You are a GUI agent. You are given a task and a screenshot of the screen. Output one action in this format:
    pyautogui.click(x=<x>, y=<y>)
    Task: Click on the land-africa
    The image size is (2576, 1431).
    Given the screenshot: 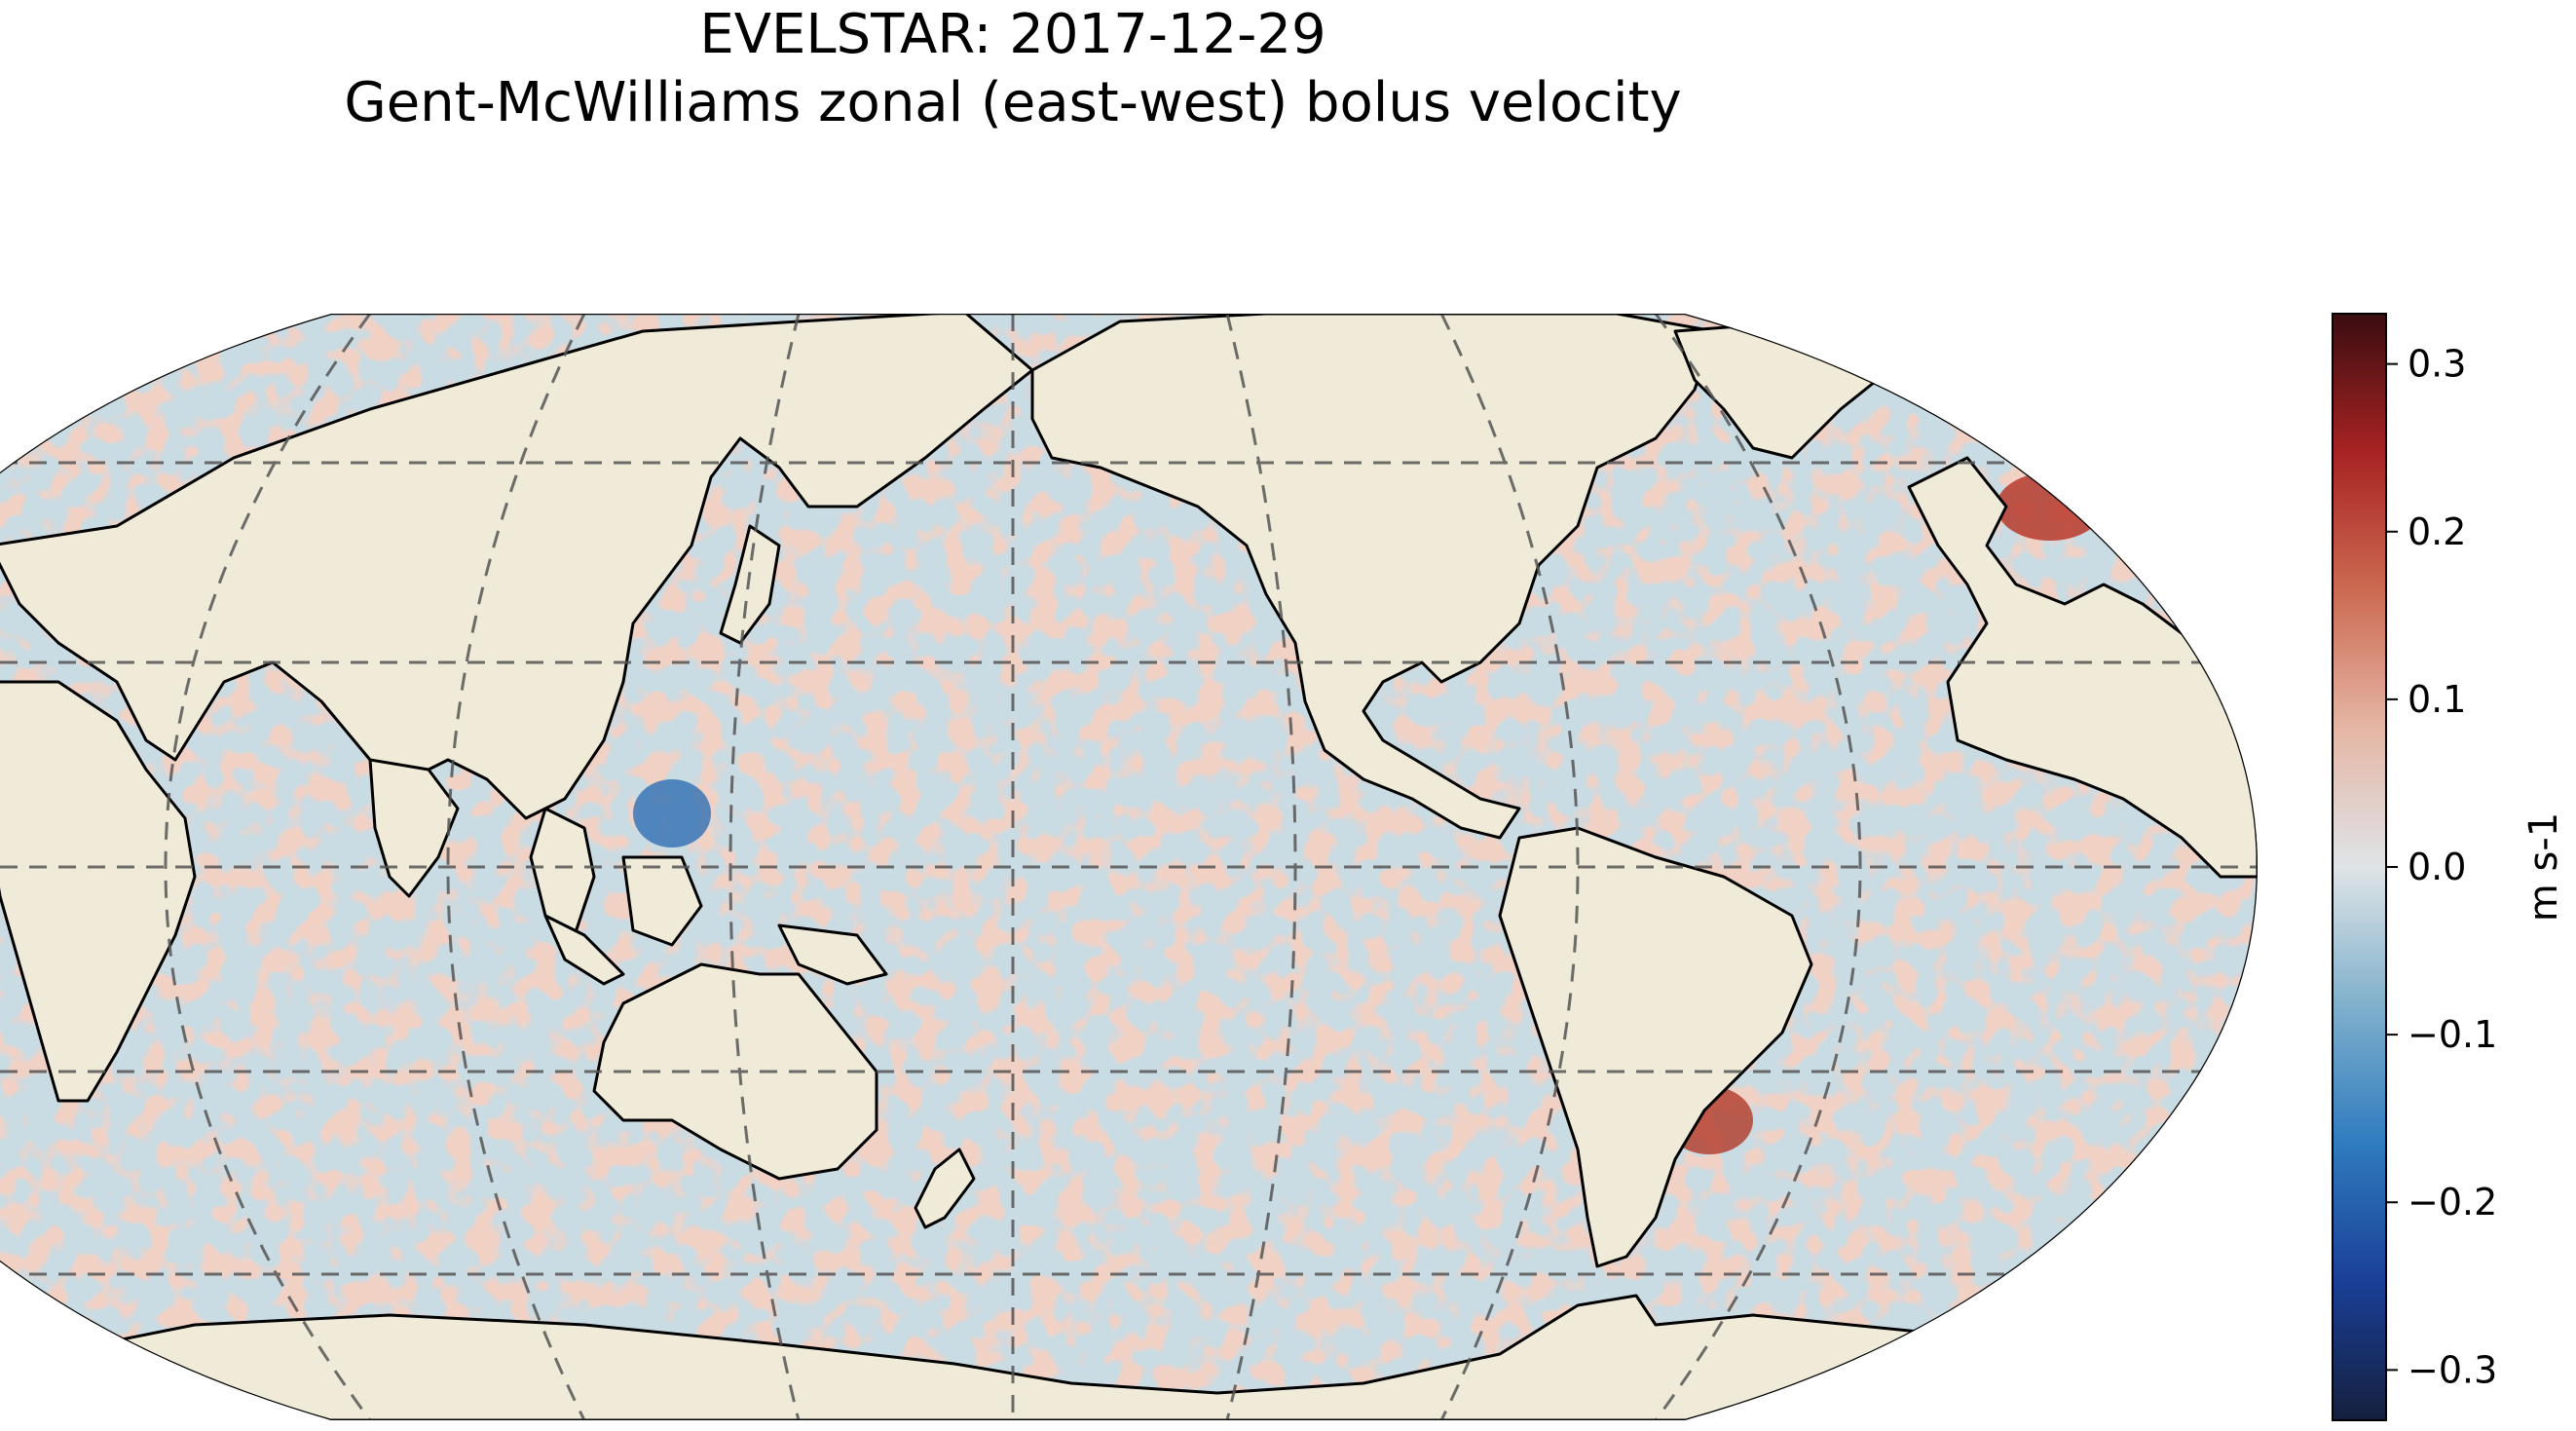 What is the action you would take?
    pyautogui.click(x=98, y=892)
    